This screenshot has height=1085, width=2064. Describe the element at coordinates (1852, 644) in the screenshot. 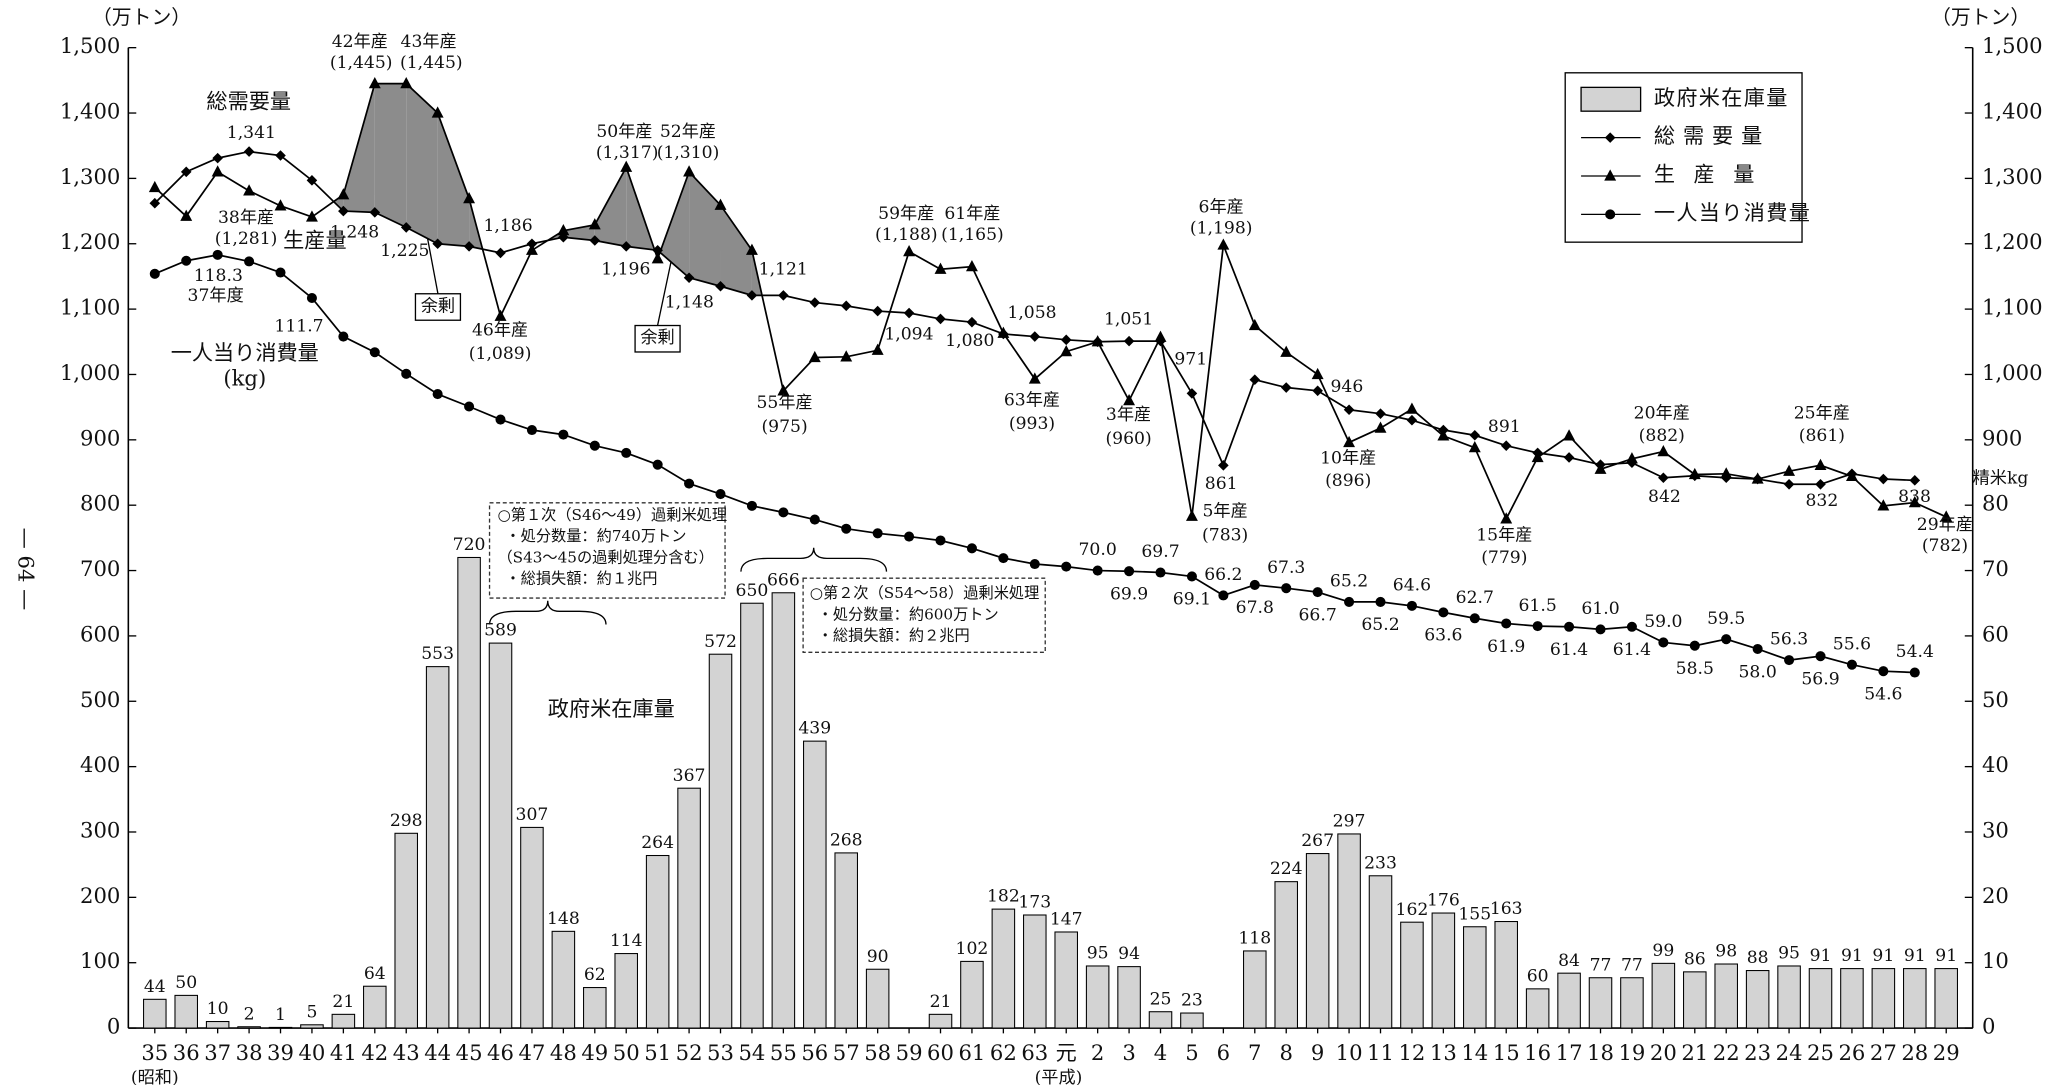

I see `data-label: 55.6` at that location.